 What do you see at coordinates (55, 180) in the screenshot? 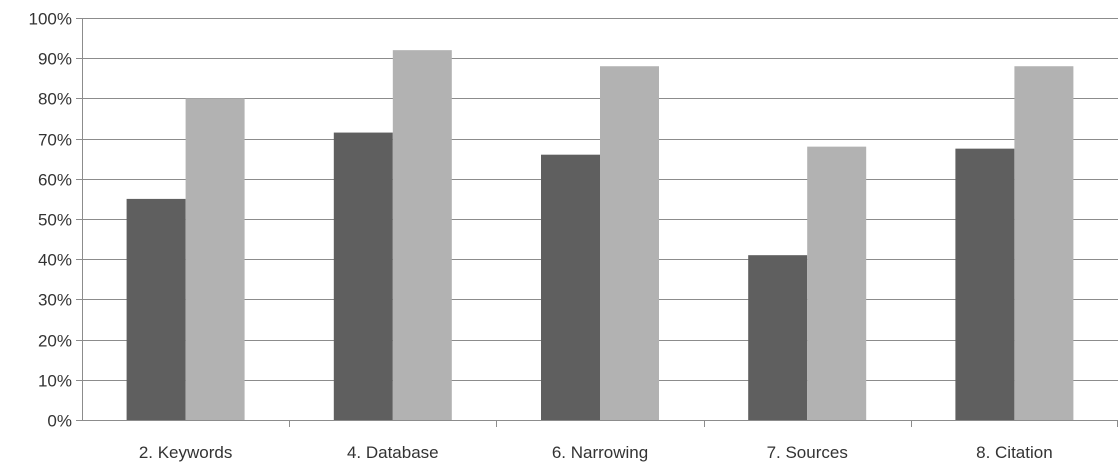
I see `y-tick-label: 60%` at bounding box center [55, 180].